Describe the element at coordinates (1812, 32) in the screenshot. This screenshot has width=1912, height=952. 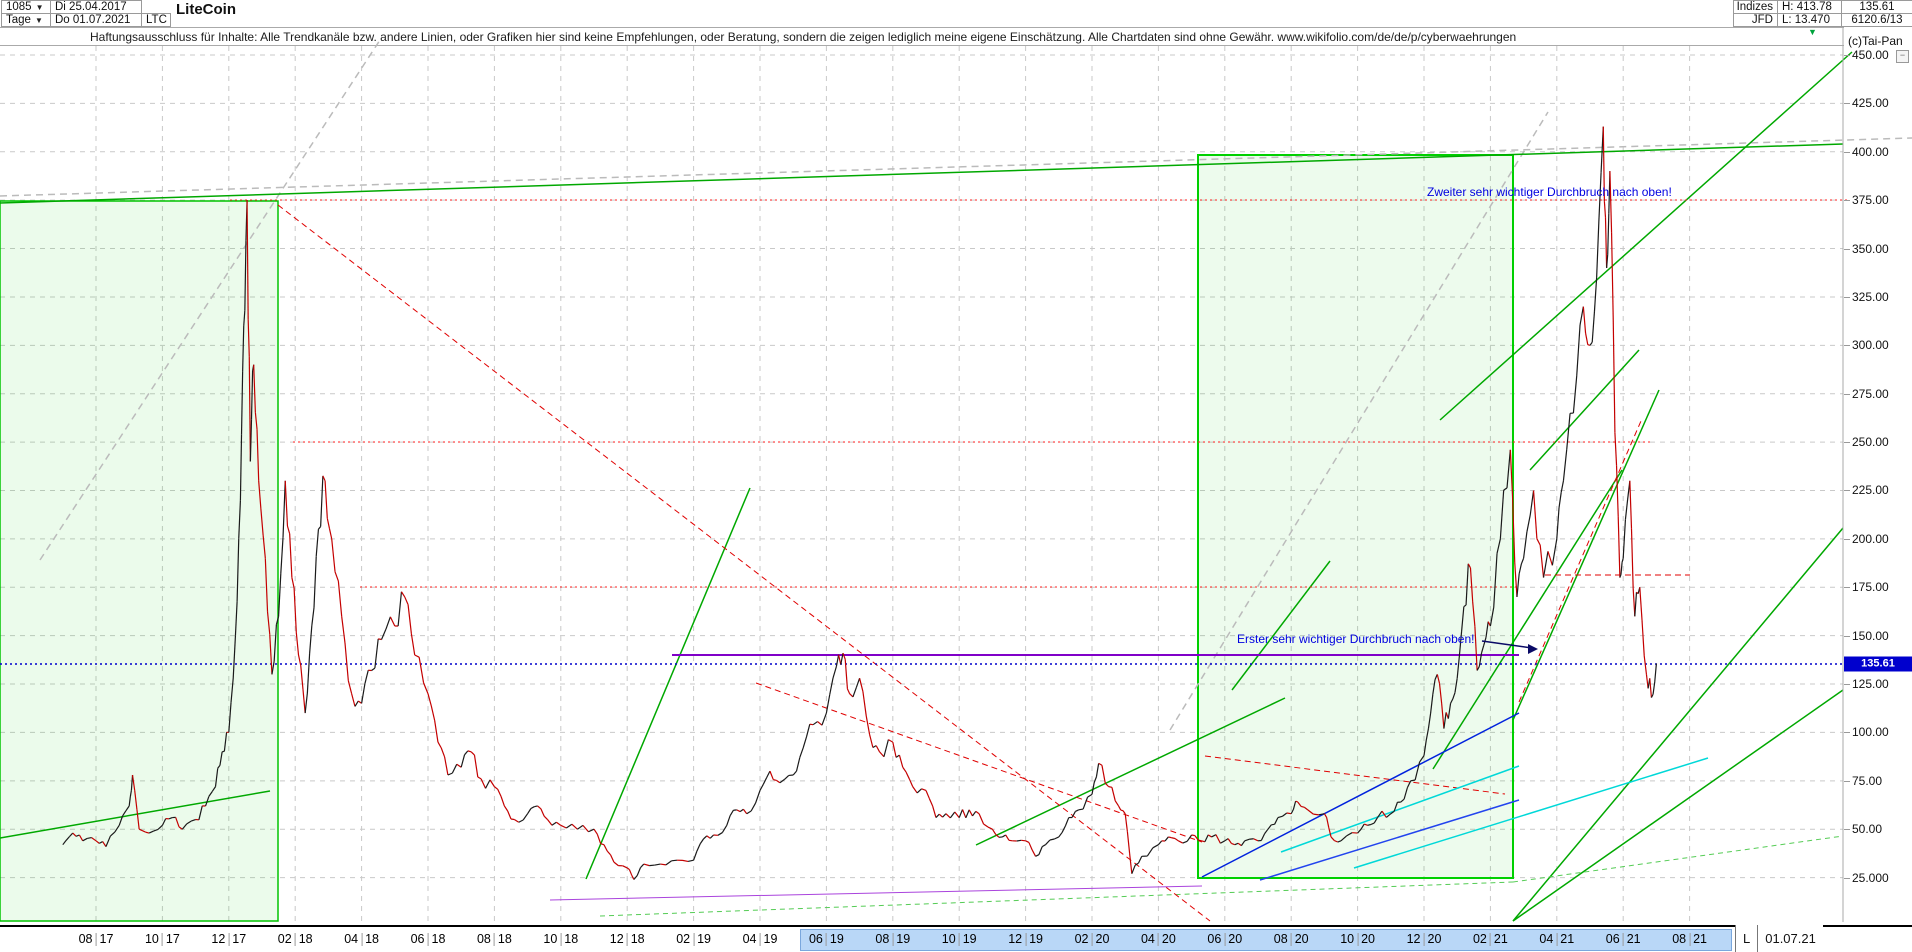
I see `feed-status-icon: ▼` at that location.